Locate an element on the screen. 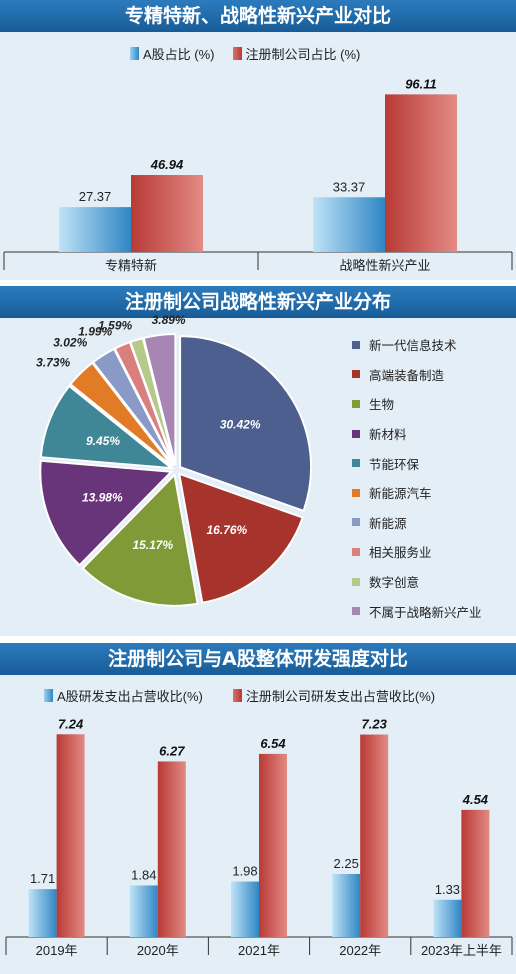 The image size is (516, 974). pie-legend-item: 新一代信息技术 is located at coordinates (417, 345).